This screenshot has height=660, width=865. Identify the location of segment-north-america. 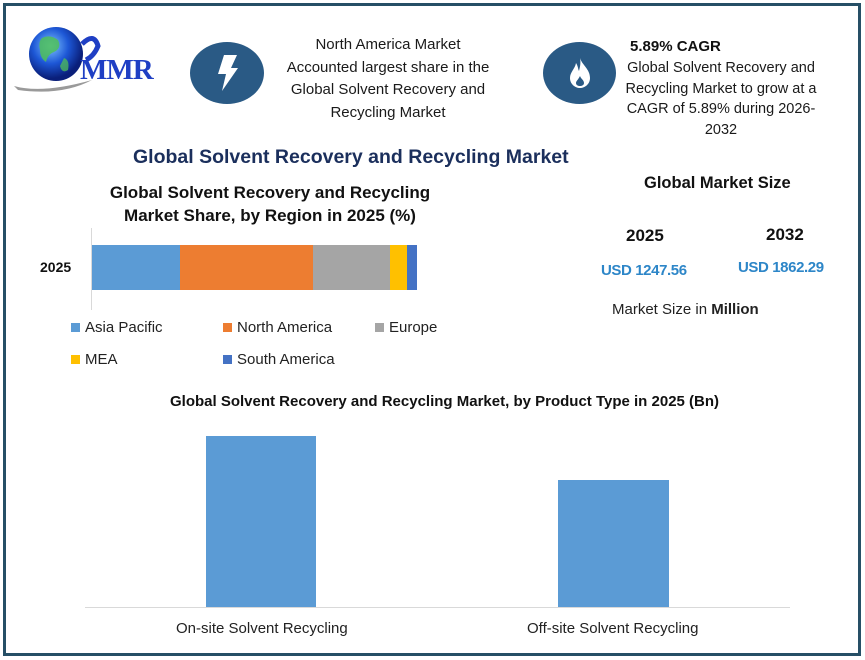
(246, 267).